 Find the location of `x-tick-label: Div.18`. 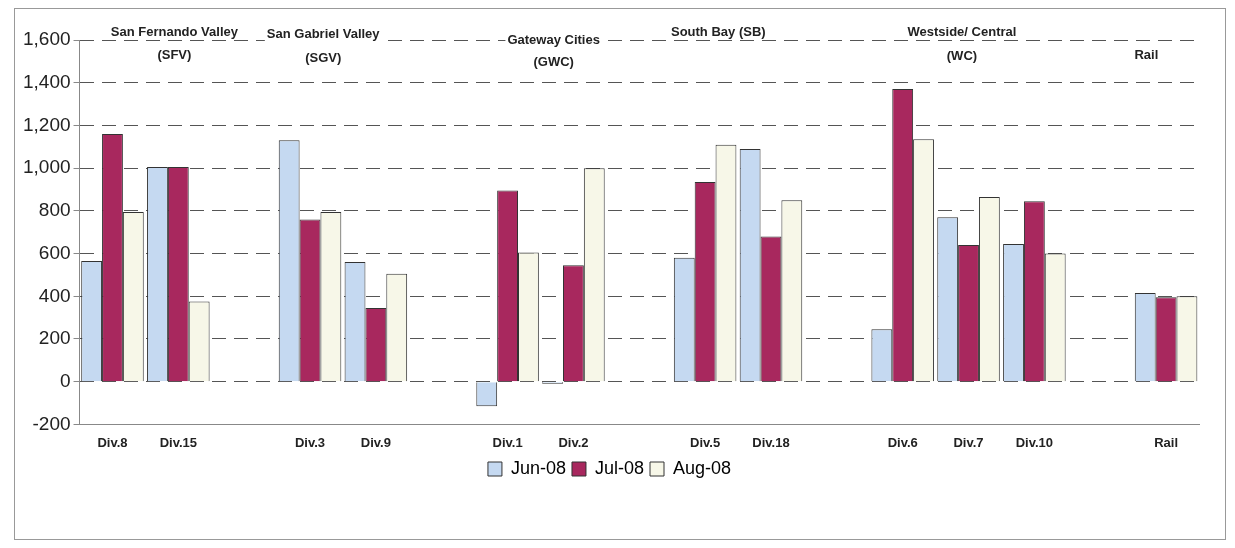

x-tick-label: Div.18 is located at coordinates (771, 442).